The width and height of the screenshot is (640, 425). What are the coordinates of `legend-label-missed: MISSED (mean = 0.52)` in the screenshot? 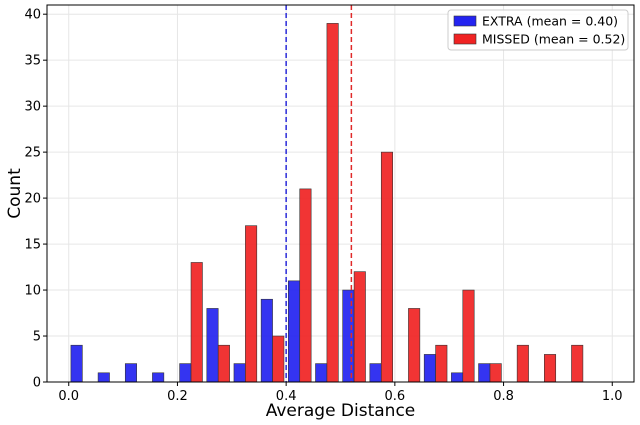 It's located at (553, 39).